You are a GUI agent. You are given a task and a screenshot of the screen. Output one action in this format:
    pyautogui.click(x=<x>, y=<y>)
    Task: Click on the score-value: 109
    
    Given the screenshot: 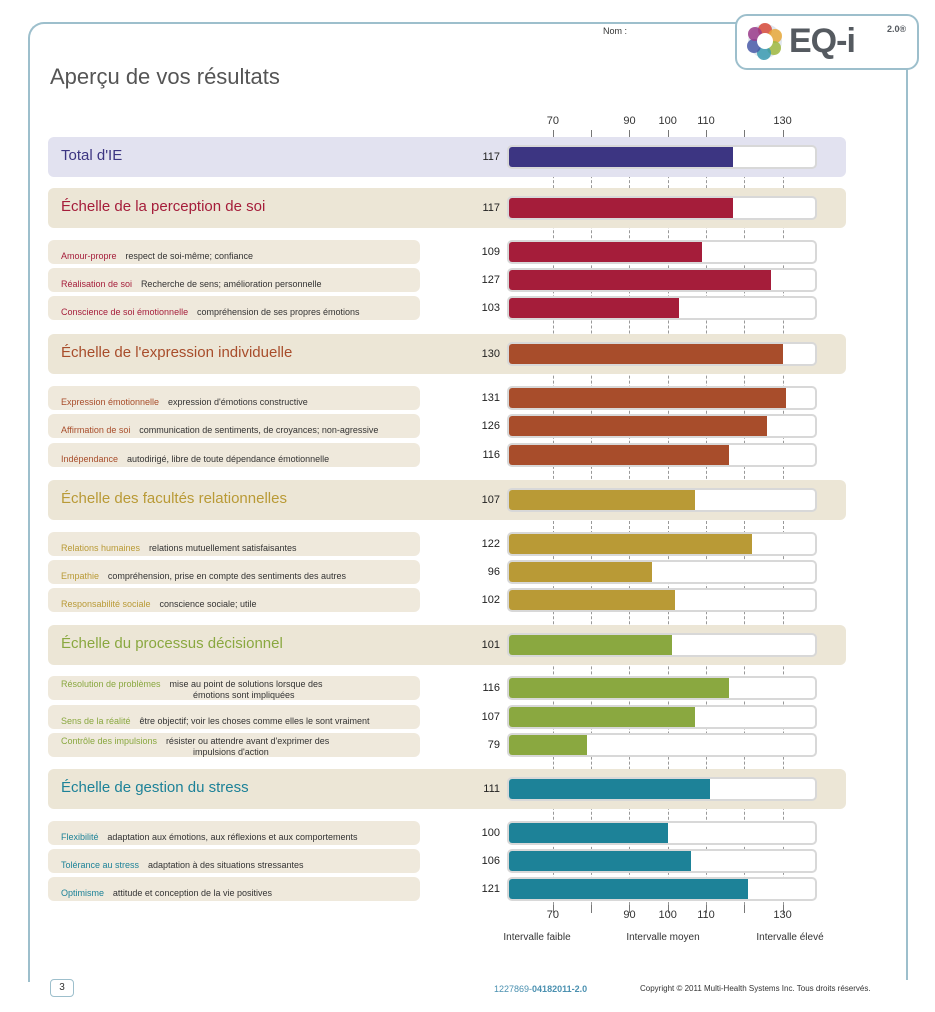 What is the action you would take?
    pyautogui.click(x=490, y=252)
    